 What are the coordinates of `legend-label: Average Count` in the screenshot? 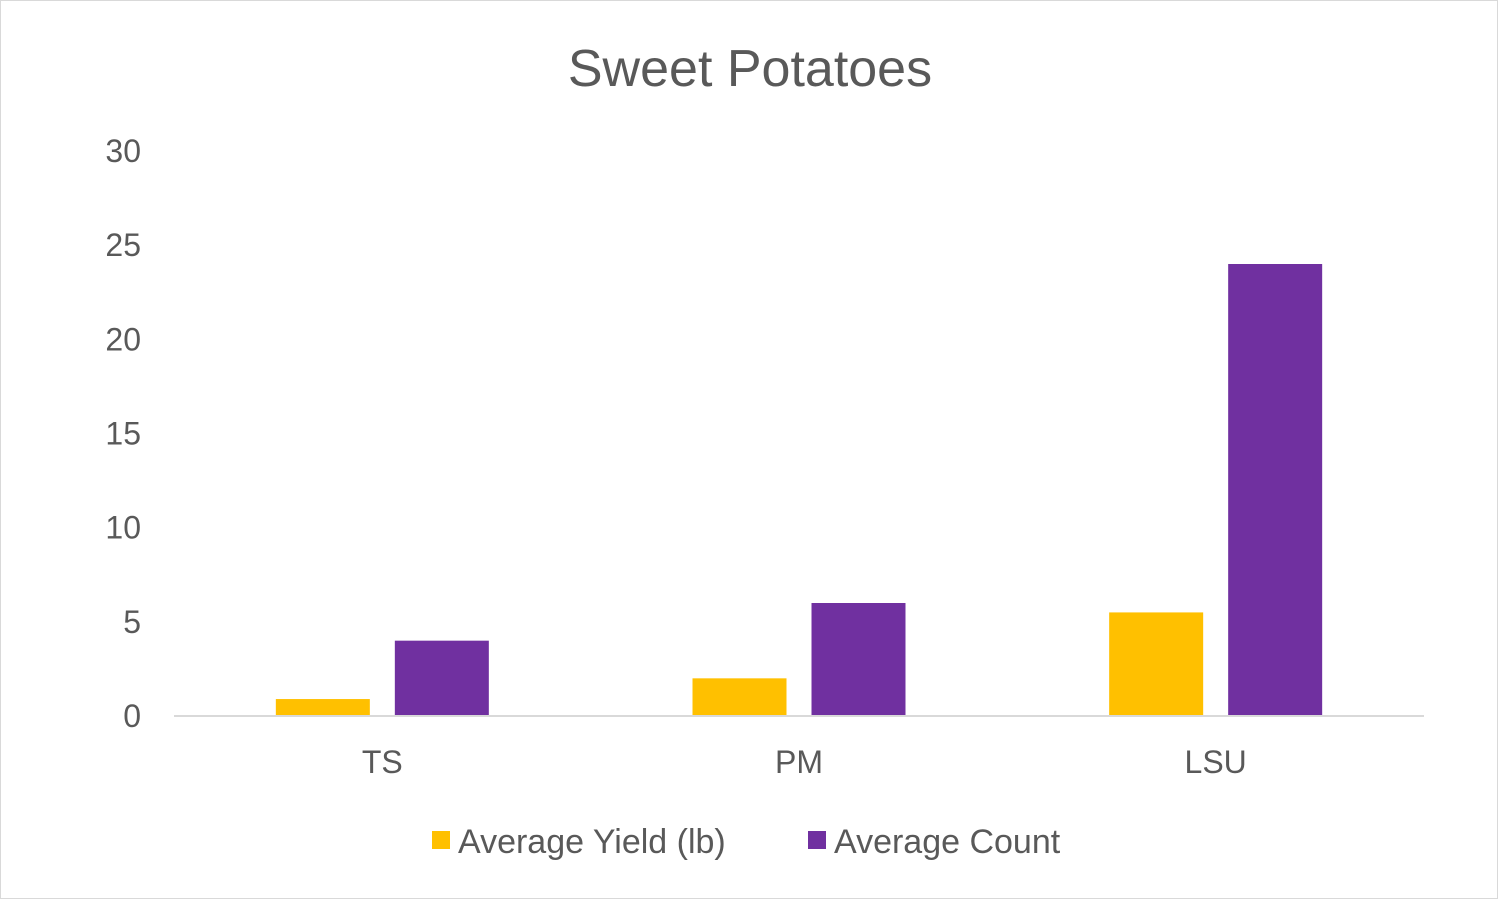 It's located at (947, 842).